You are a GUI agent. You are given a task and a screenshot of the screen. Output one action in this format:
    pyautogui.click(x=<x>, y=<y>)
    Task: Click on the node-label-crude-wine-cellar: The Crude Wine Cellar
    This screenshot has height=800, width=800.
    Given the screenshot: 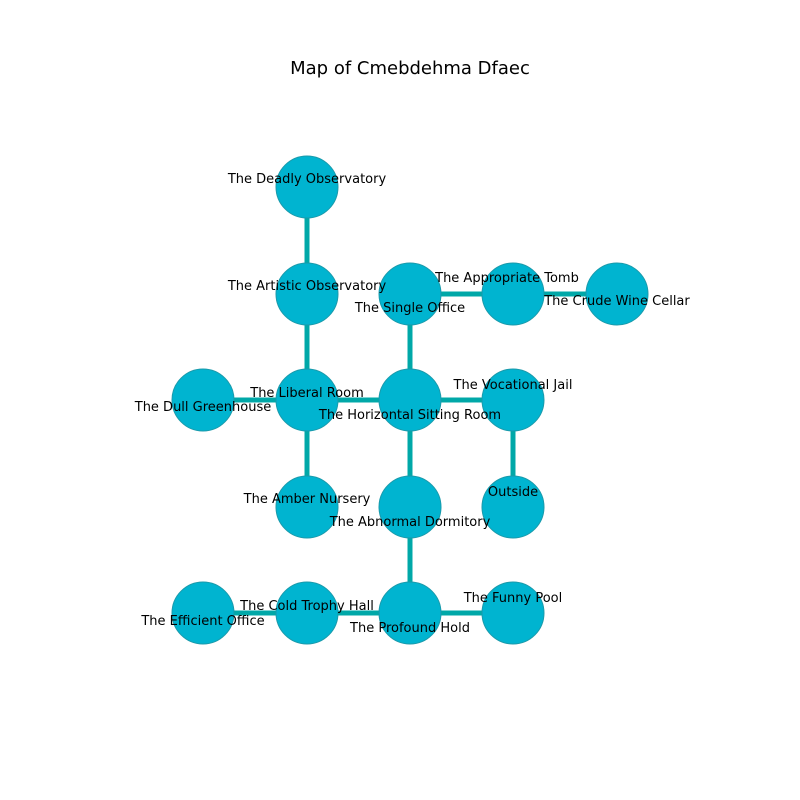 What is the action you would take?
    pyautogui.click(x=616, y=301)
    